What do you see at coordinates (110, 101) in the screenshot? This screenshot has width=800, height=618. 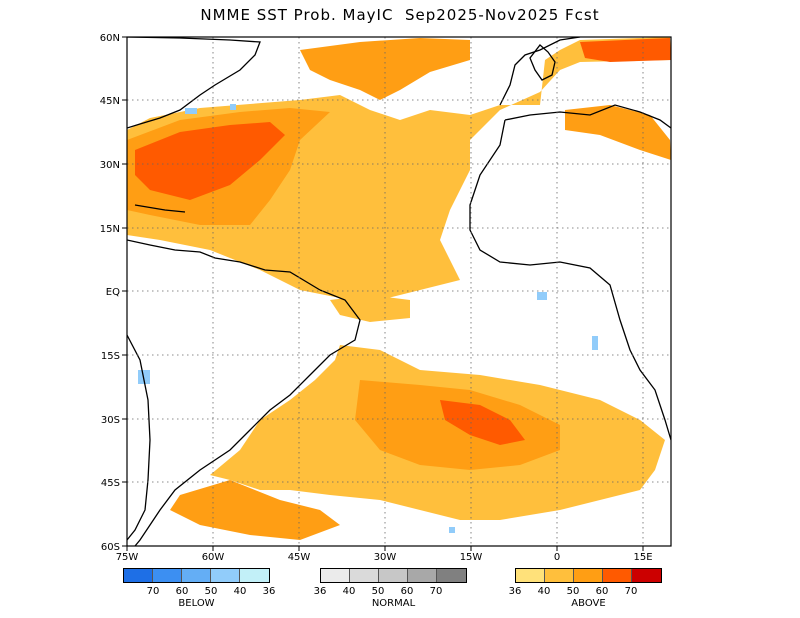 I see `lat-label: 45N` at bounding box center [110, 101].